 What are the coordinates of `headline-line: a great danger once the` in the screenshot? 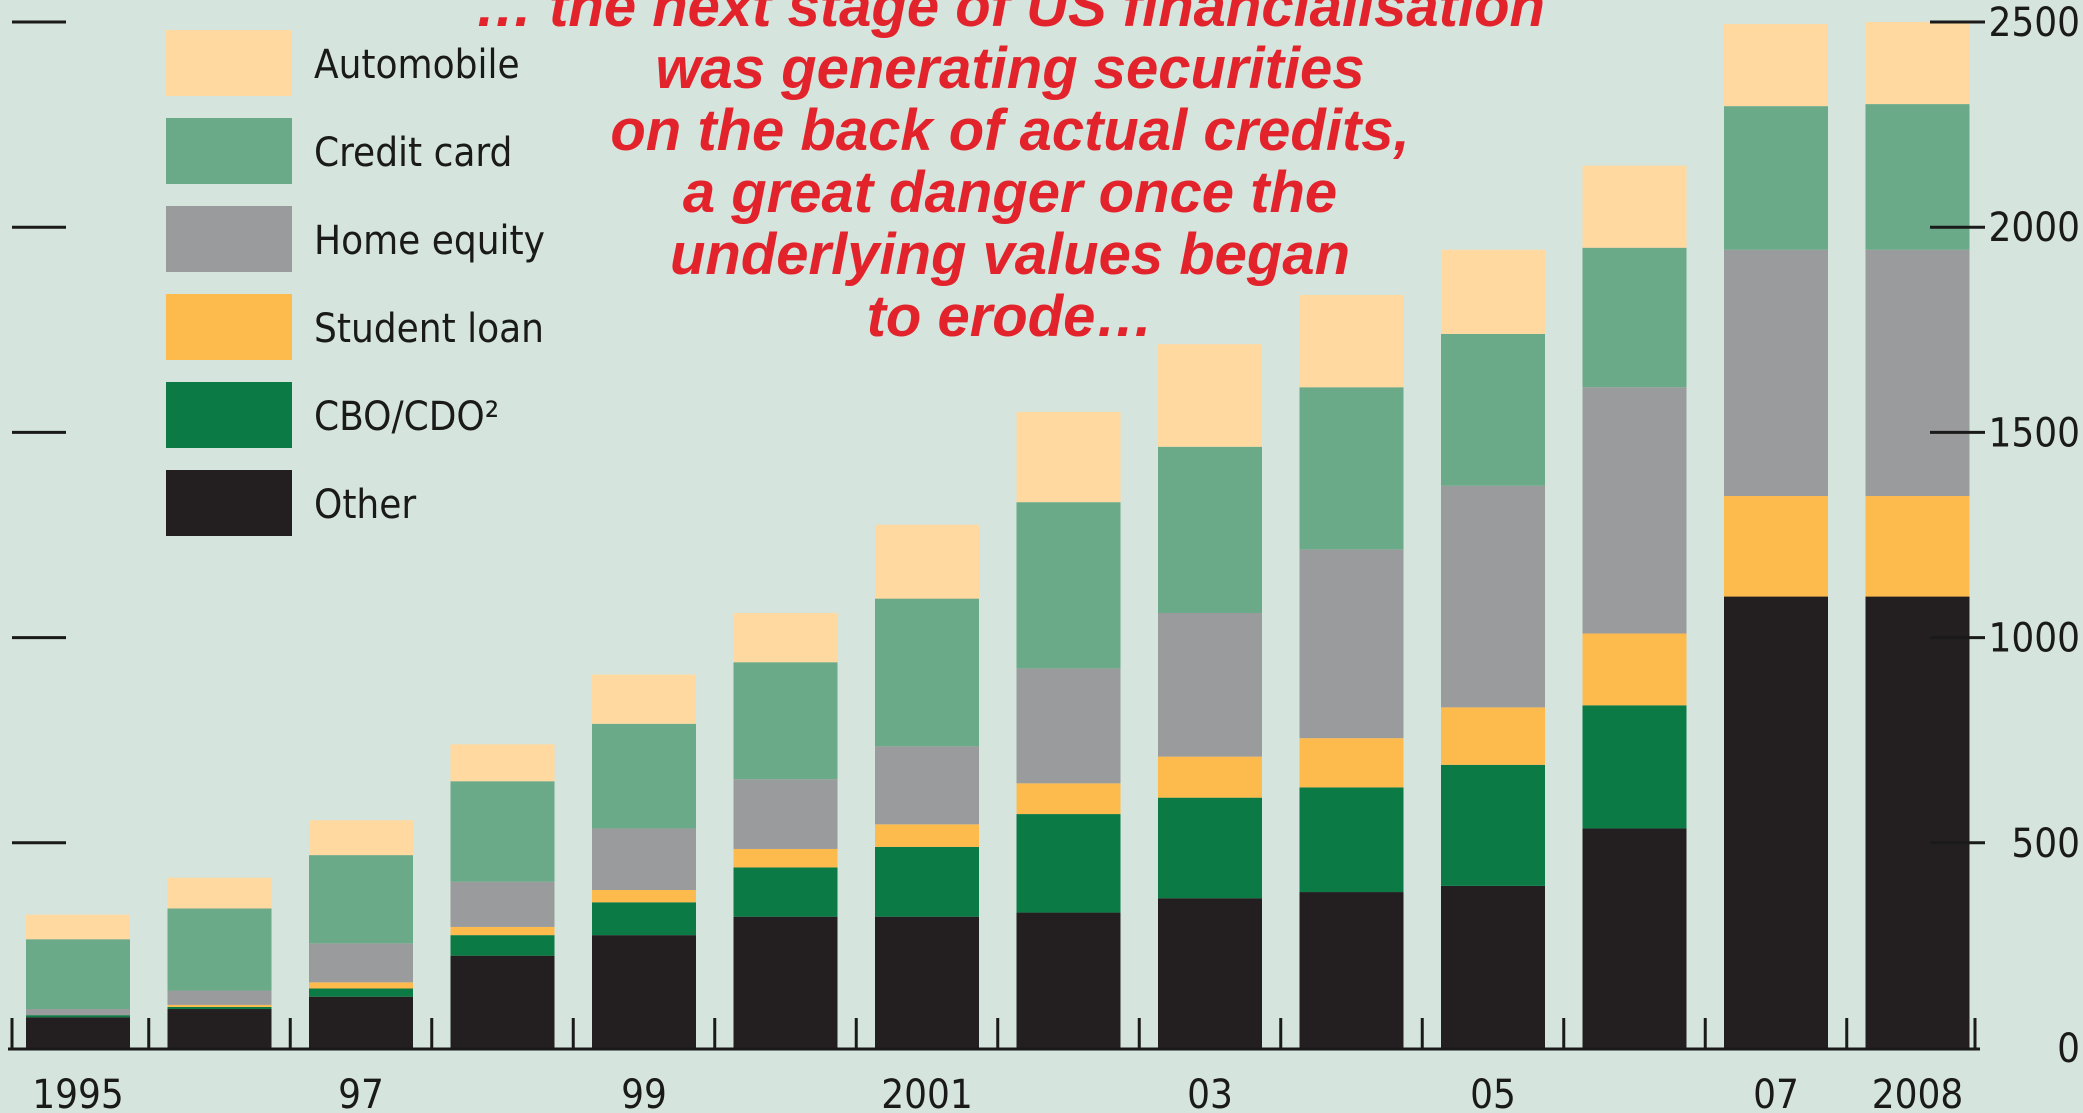 It's located at (1010, 192).